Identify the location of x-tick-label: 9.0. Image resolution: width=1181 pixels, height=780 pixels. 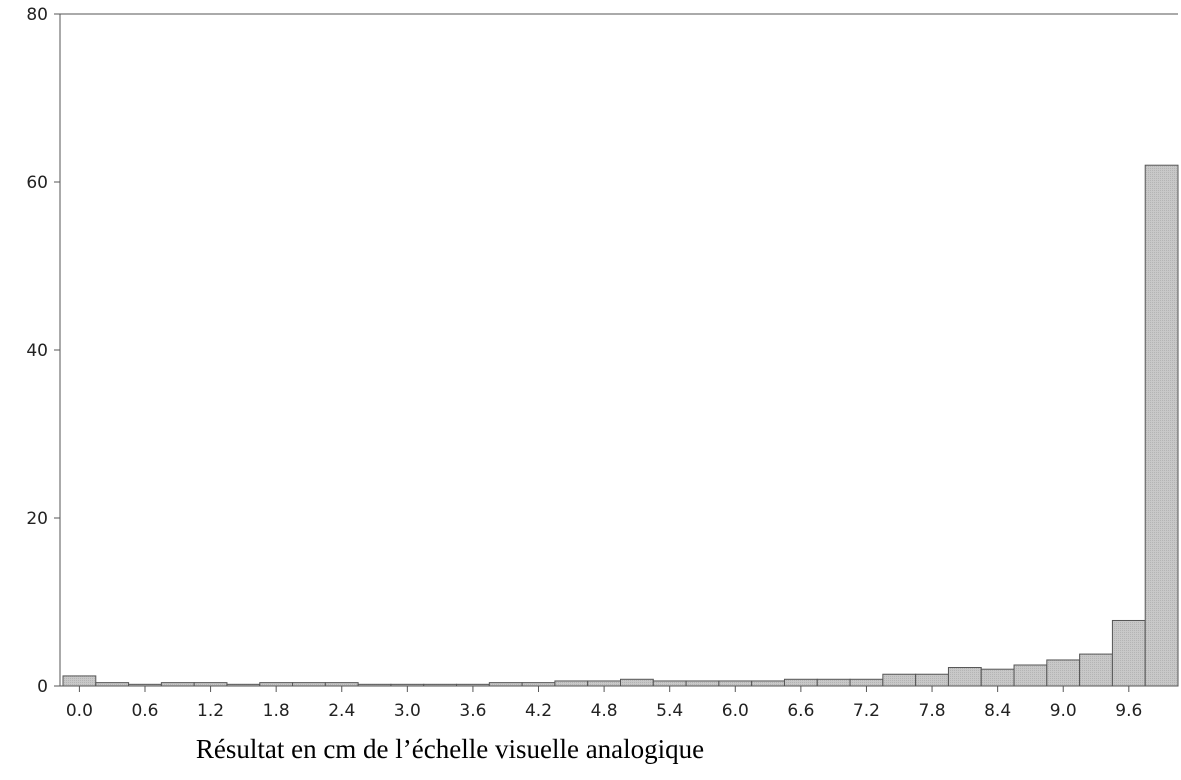
(1063, 711).